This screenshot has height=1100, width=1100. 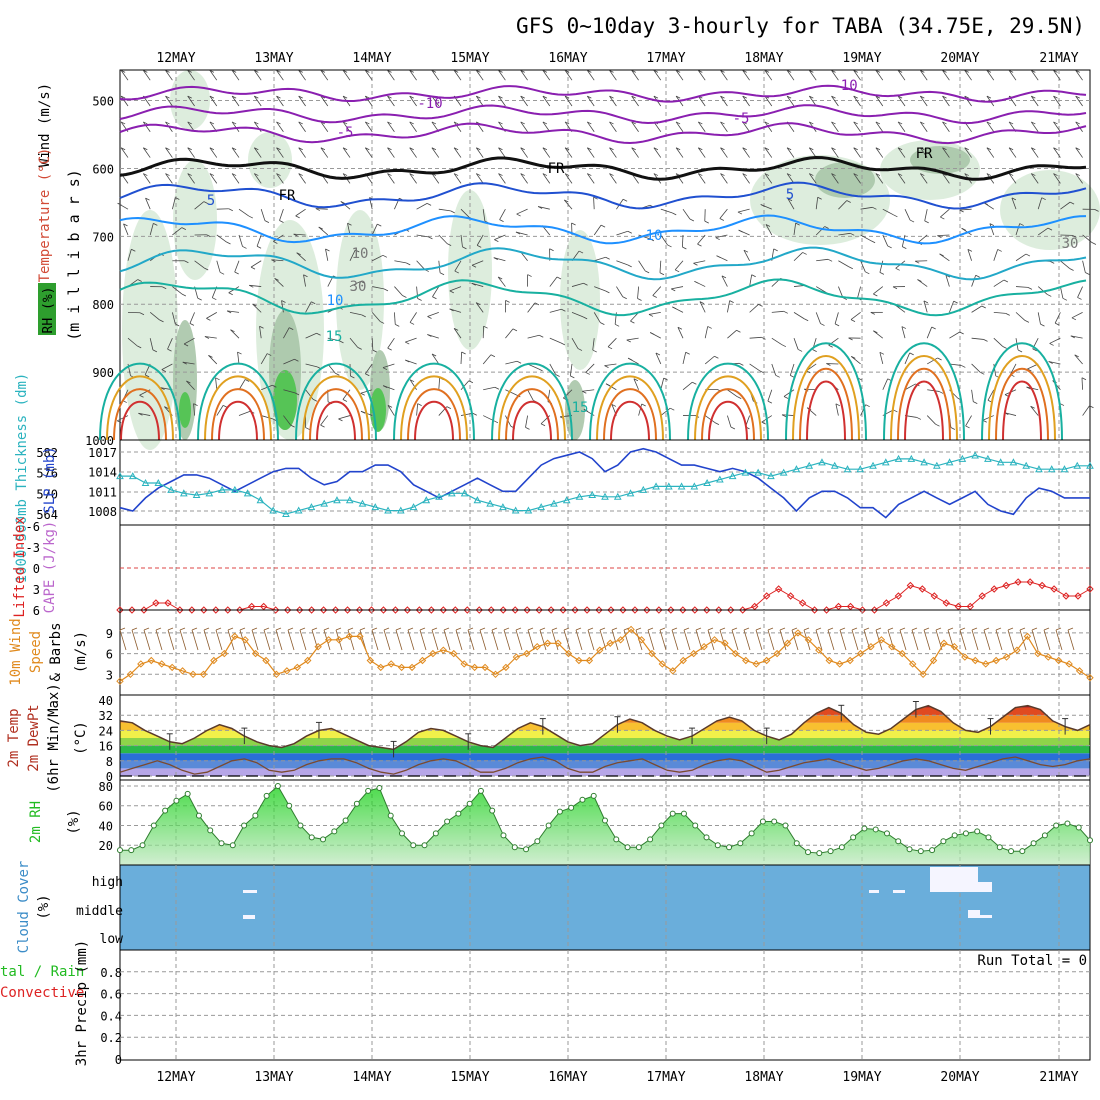 I want to click on cloud-unit: (%), so click(x=44, y=906).